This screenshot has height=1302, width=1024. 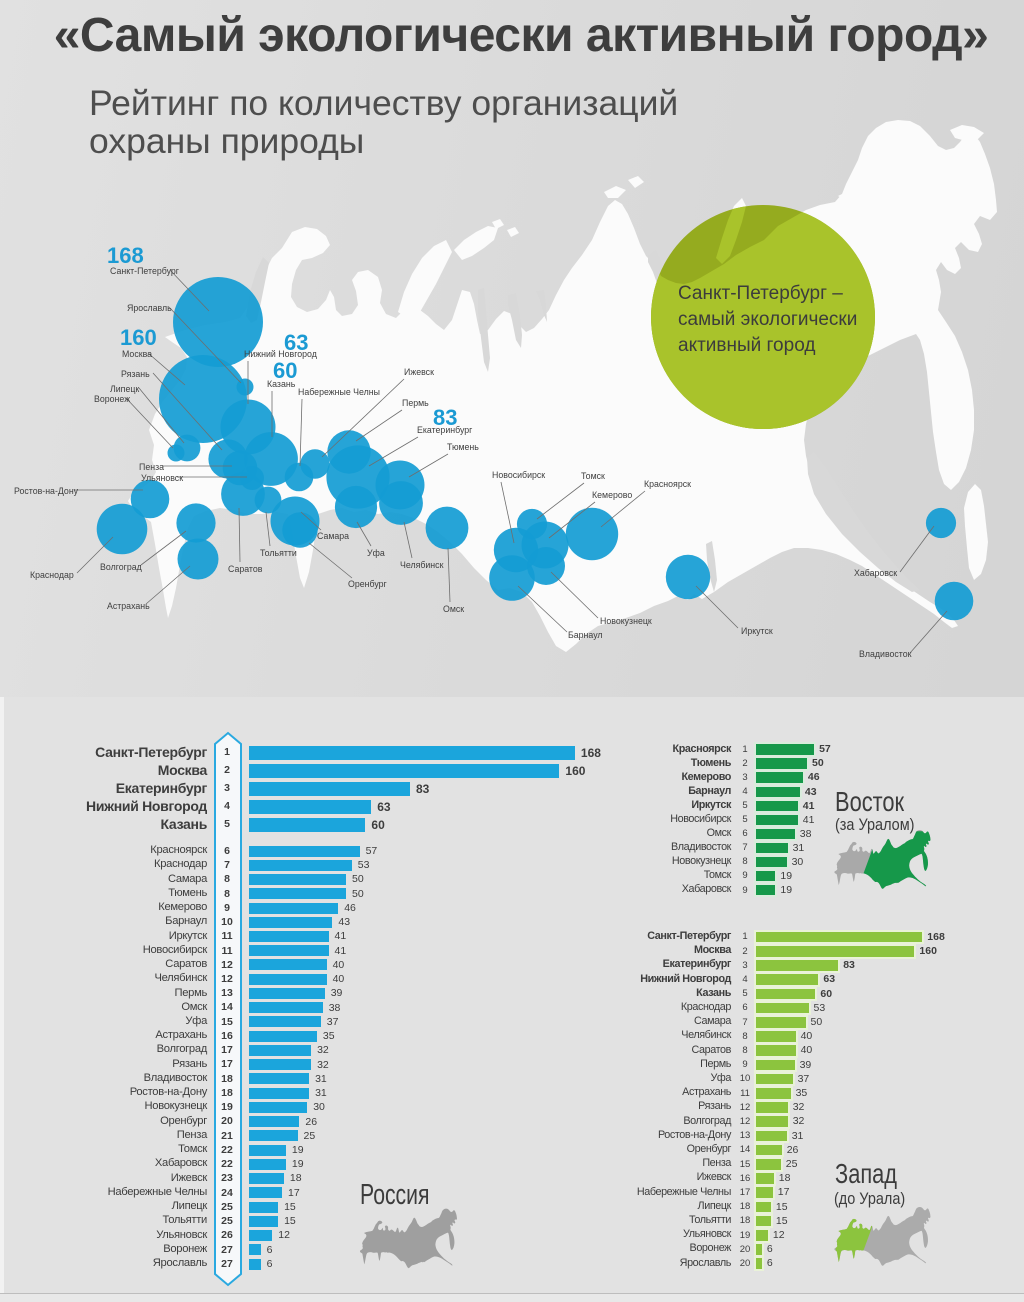 What do you see at coordinates (333, 536) in the screenshot?
I see `svg-text: Самара` at bounding box center [333, 536].